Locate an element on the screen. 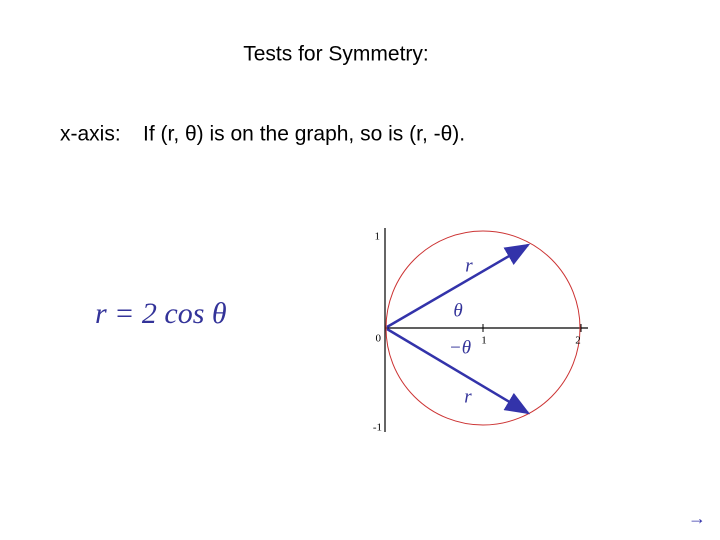 This screenshot has width=720, height=540. formula: r = 2 cos θ is located at coordinates (161, 313).